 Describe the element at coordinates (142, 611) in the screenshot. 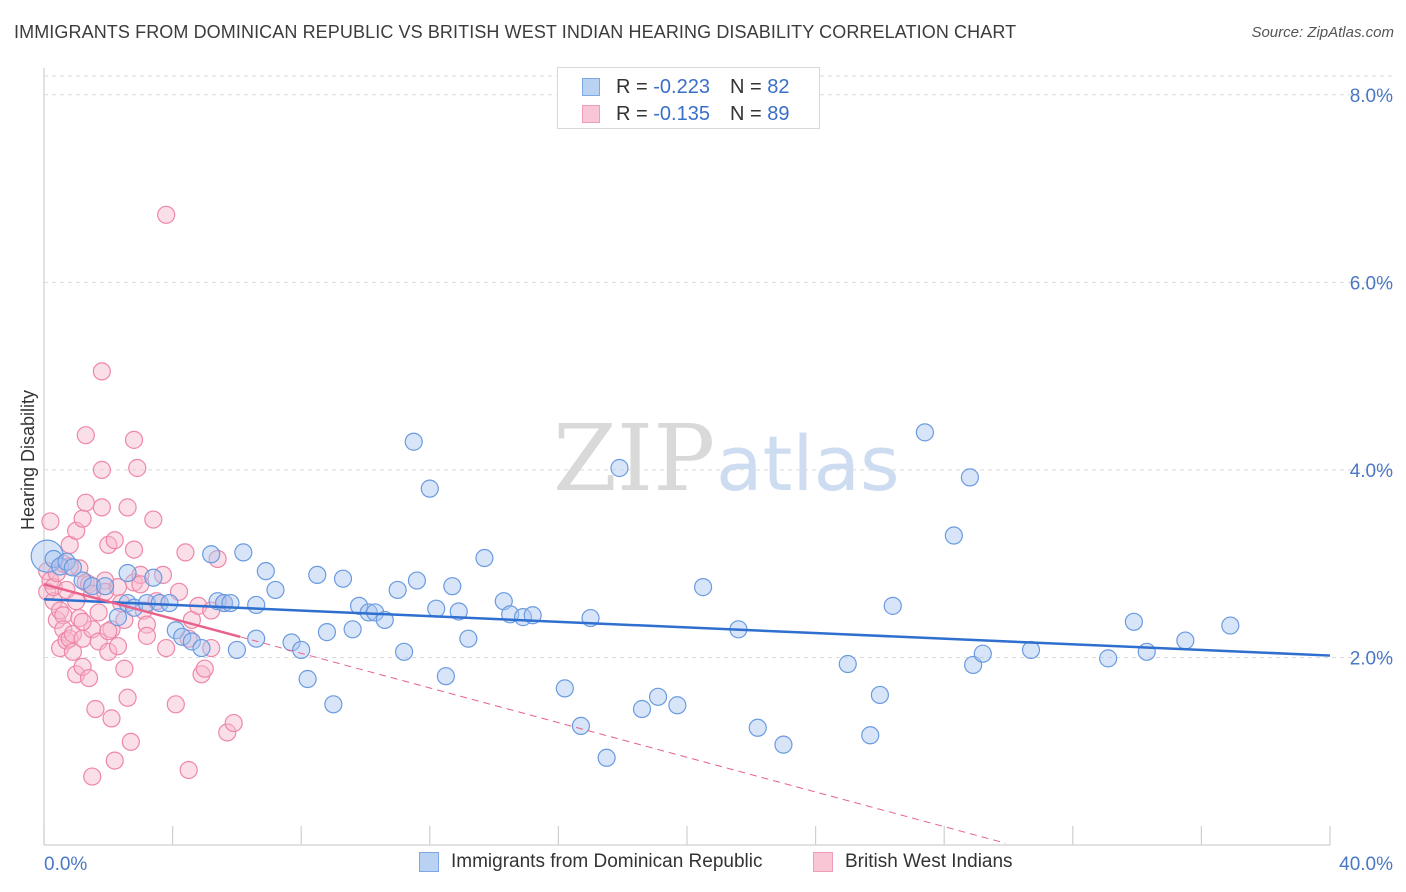

I see `trend-line-british-west-indians` at that location.